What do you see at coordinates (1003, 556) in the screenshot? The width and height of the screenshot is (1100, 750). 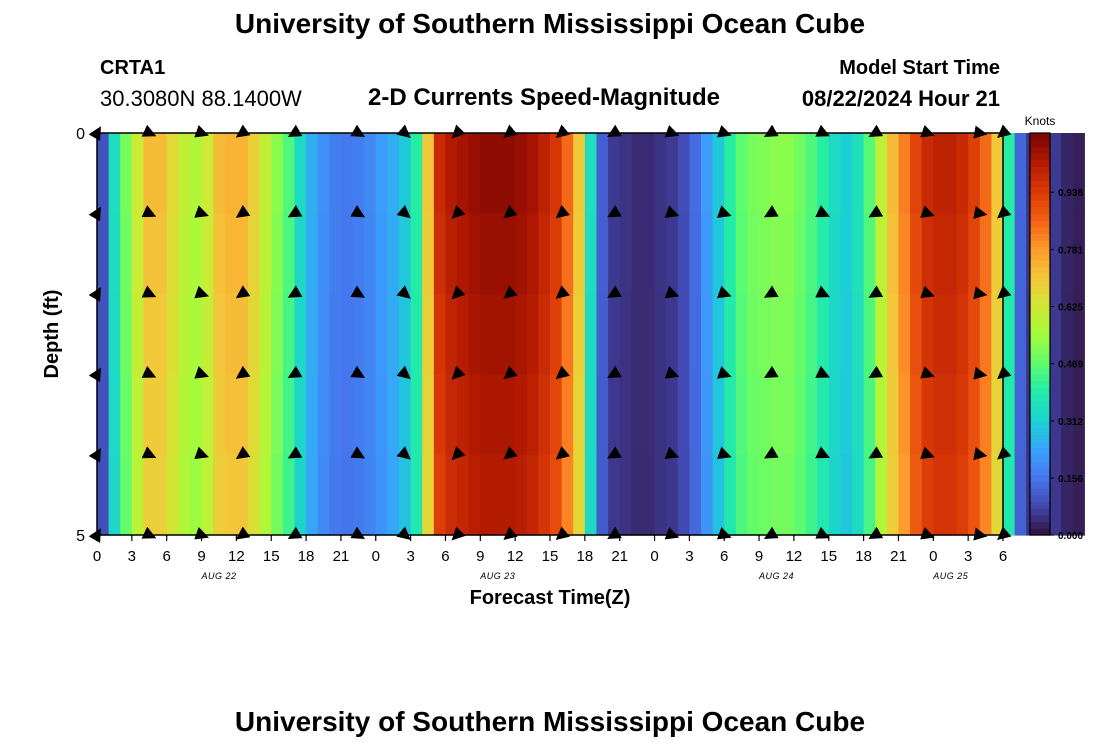 I see `x-tick-label: 6` at bounding box center [1003, 556].